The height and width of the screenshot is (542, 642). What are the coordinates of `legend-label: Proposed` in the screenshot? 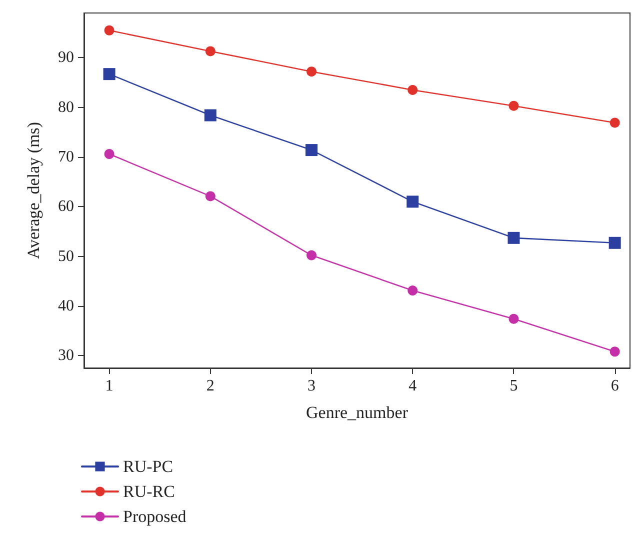 It's located at (155, 516).